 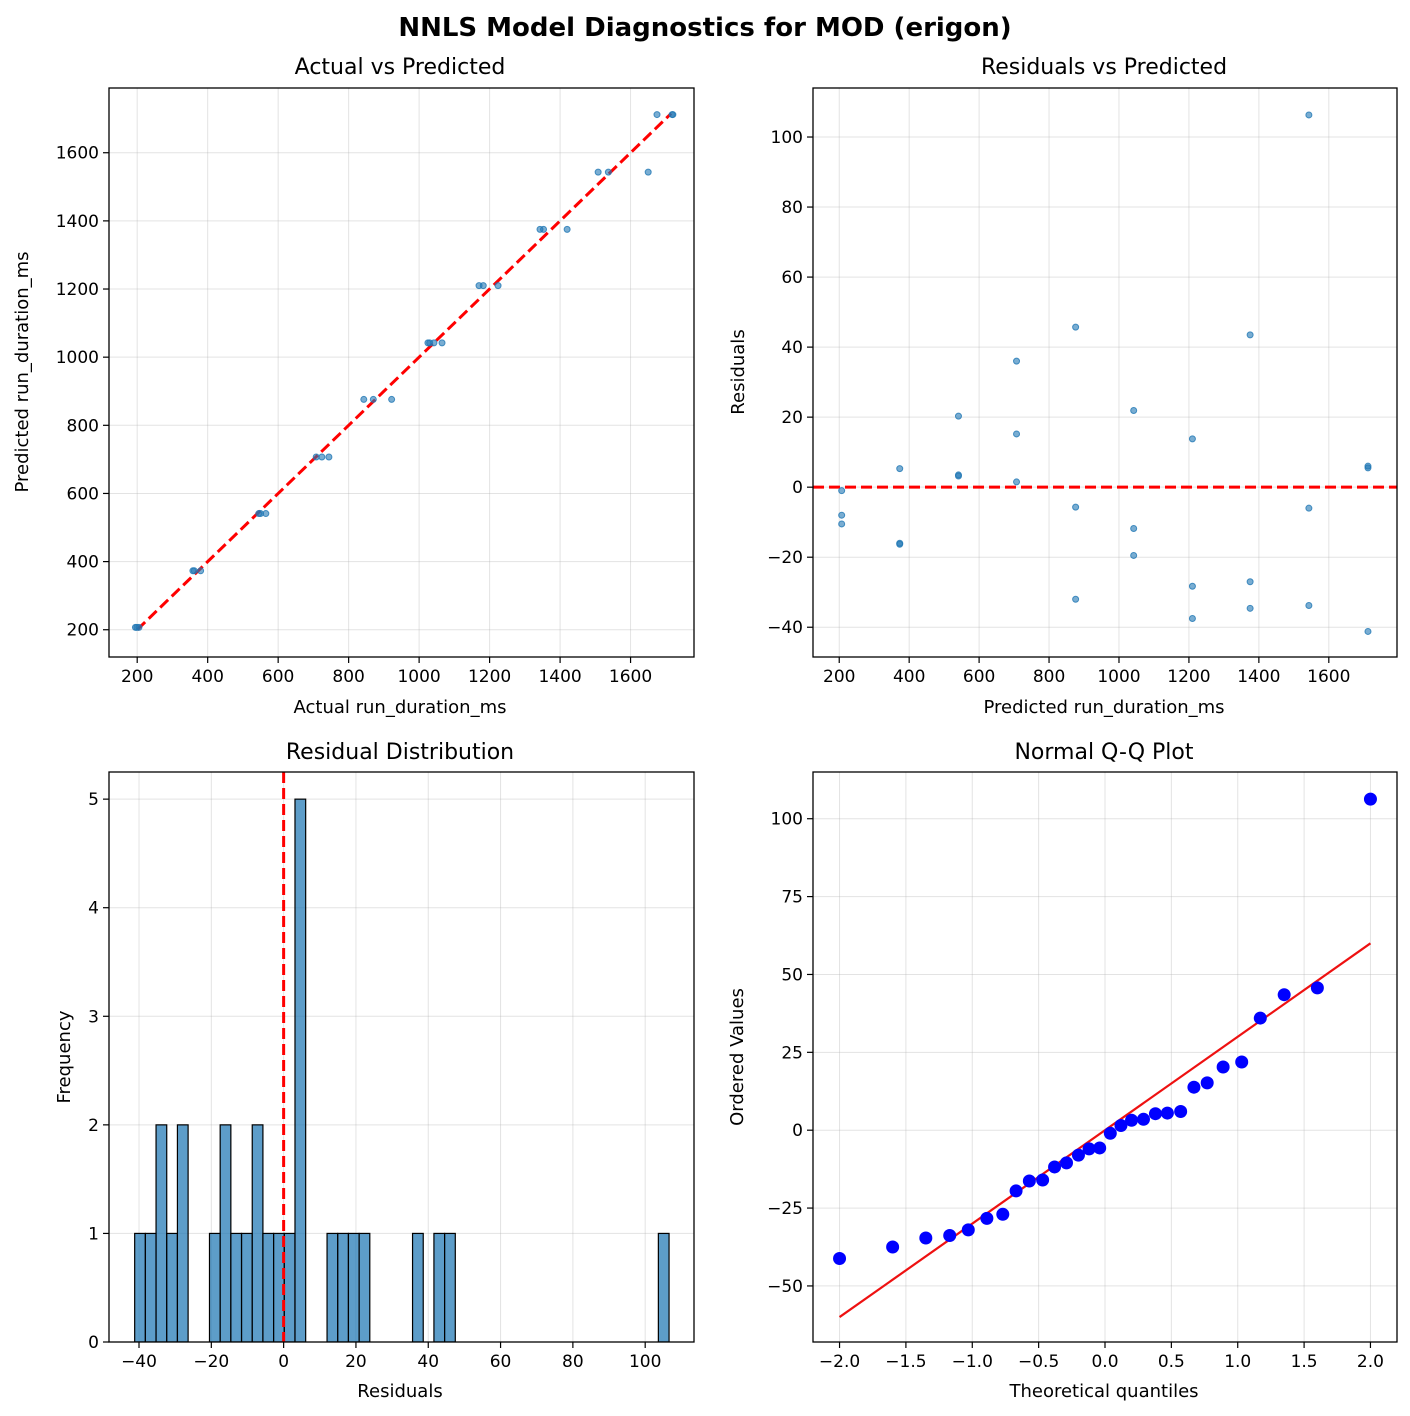 I want to click on plot-area, so click(x=404, y=371).